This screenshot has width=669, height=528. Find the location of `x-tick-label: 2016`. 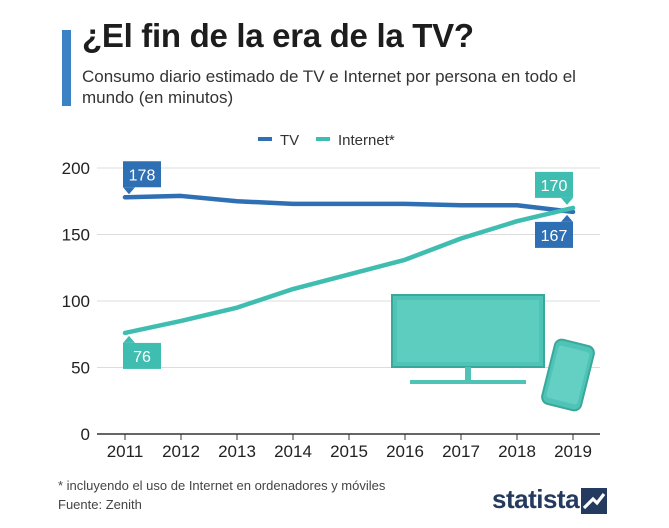

x-tick-label: 2016 is located at coordinates (405, 451).